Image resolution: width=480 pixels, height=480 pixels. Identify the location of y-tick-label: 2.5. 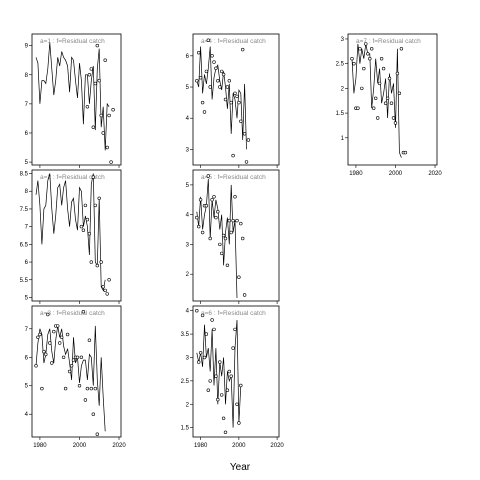
(340, 65).